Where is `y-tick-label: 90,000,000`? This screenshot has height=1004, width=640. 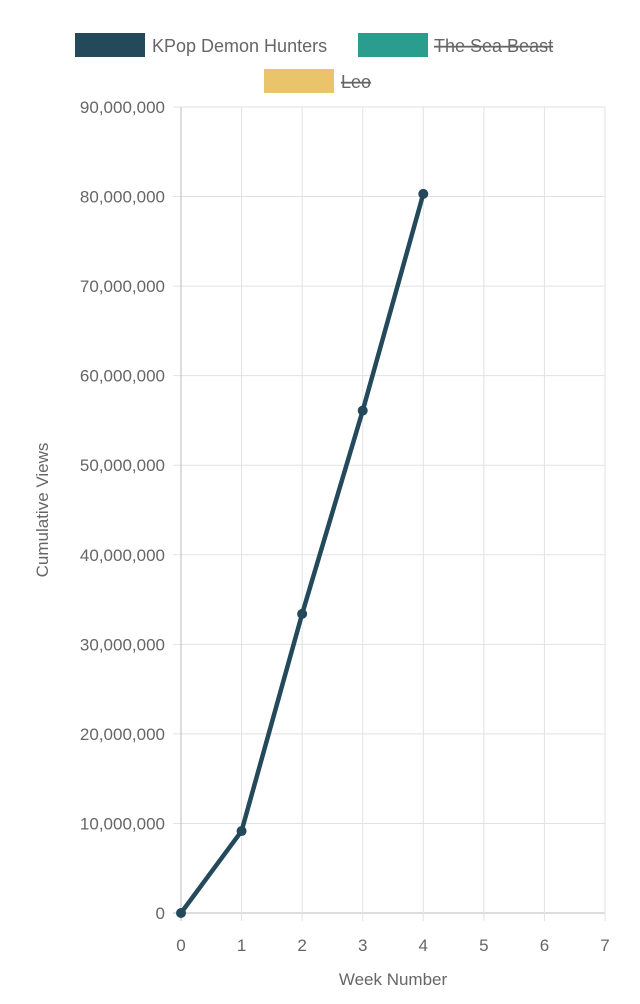 y-tick-label: 90,000,000 is located at coordinates (122, 107).